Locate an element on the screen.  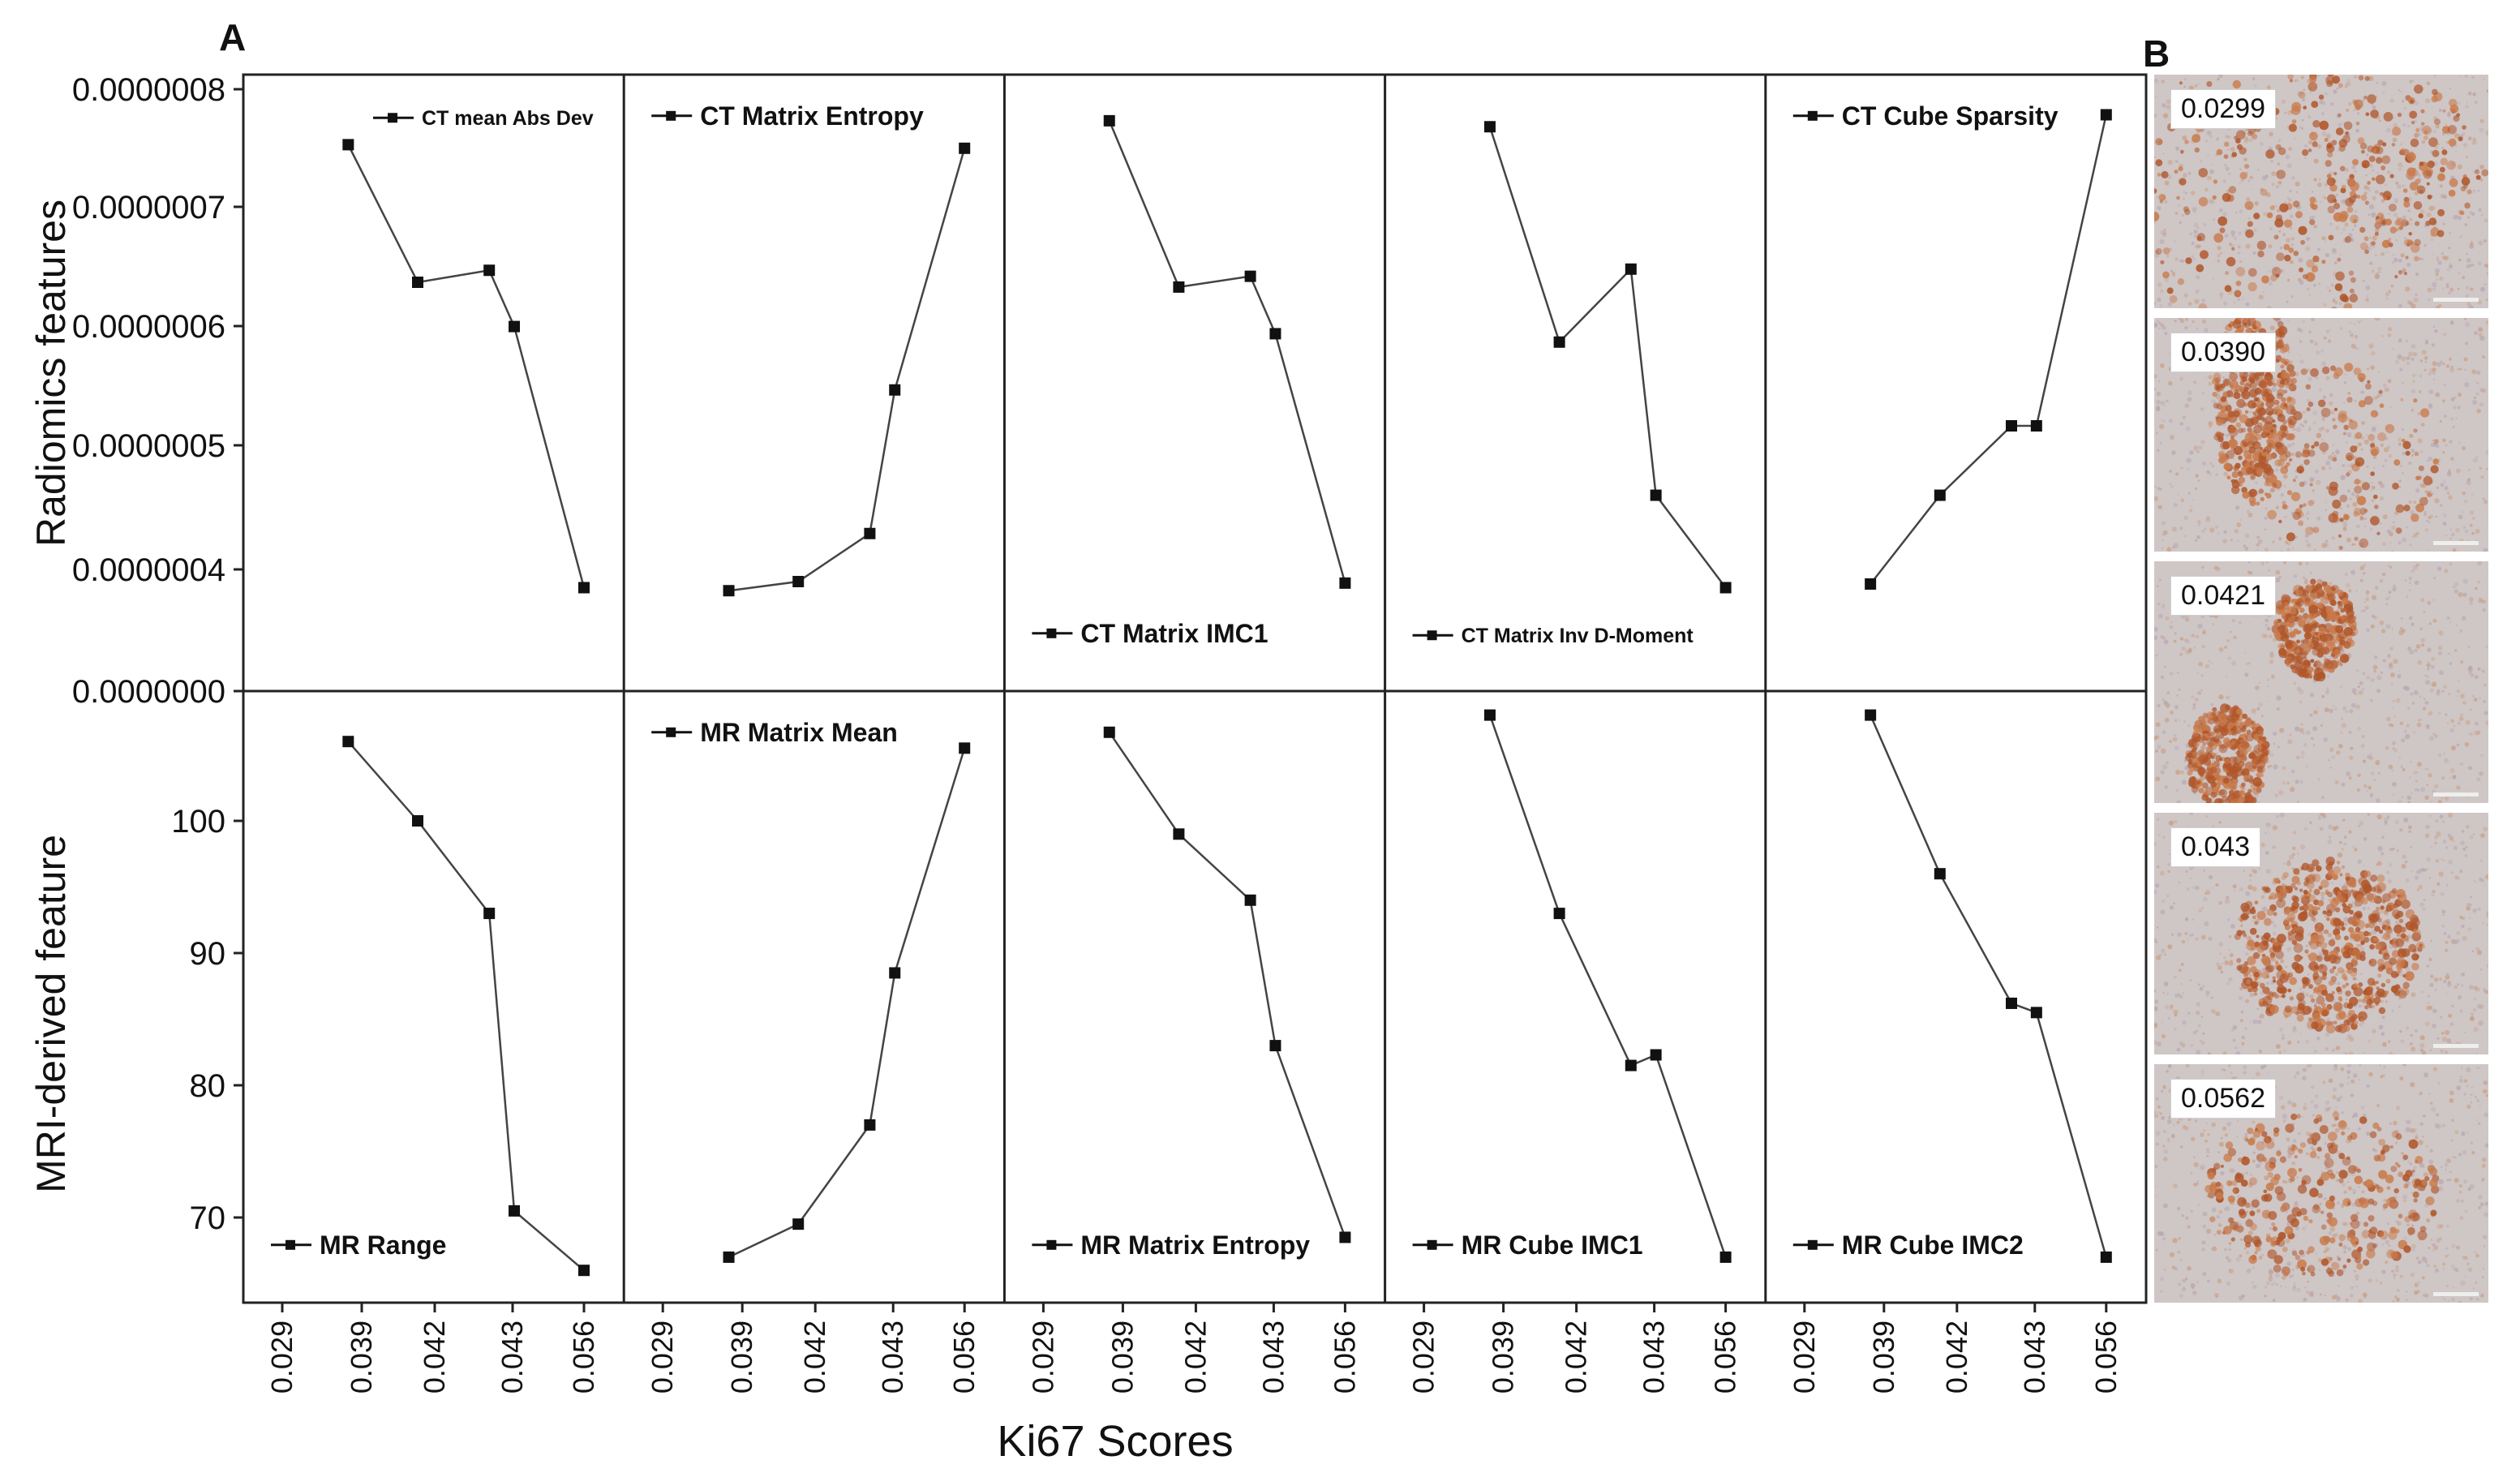
x-tick-label: 0.029 is located at coordinates (662, 1357).